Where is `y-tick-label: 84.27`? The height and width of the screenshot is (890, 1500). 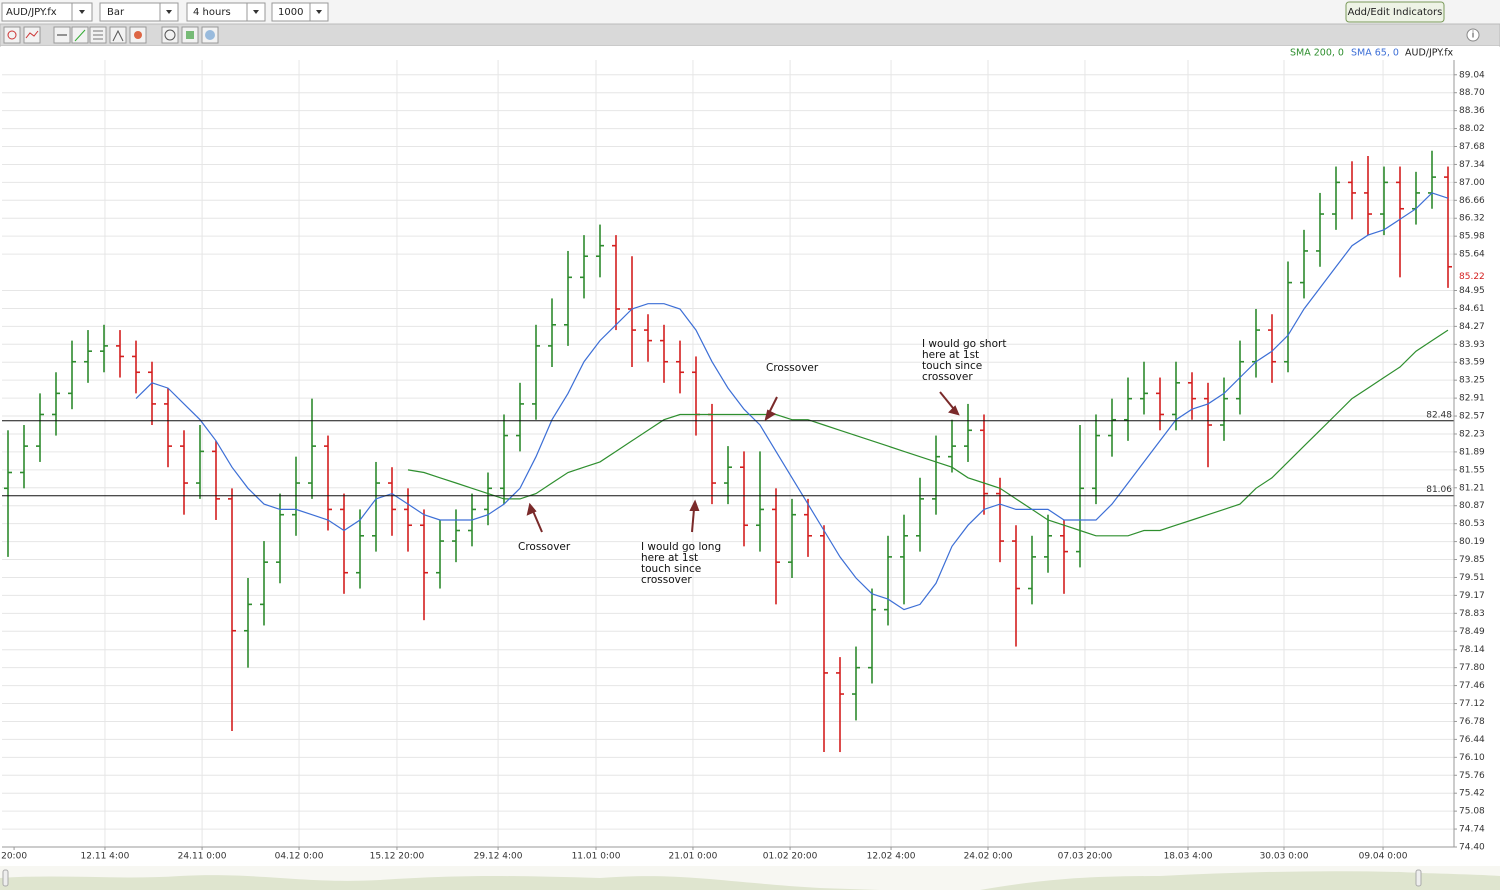 y-tick-label: 84.27 is located at coordinates (1472, 327).